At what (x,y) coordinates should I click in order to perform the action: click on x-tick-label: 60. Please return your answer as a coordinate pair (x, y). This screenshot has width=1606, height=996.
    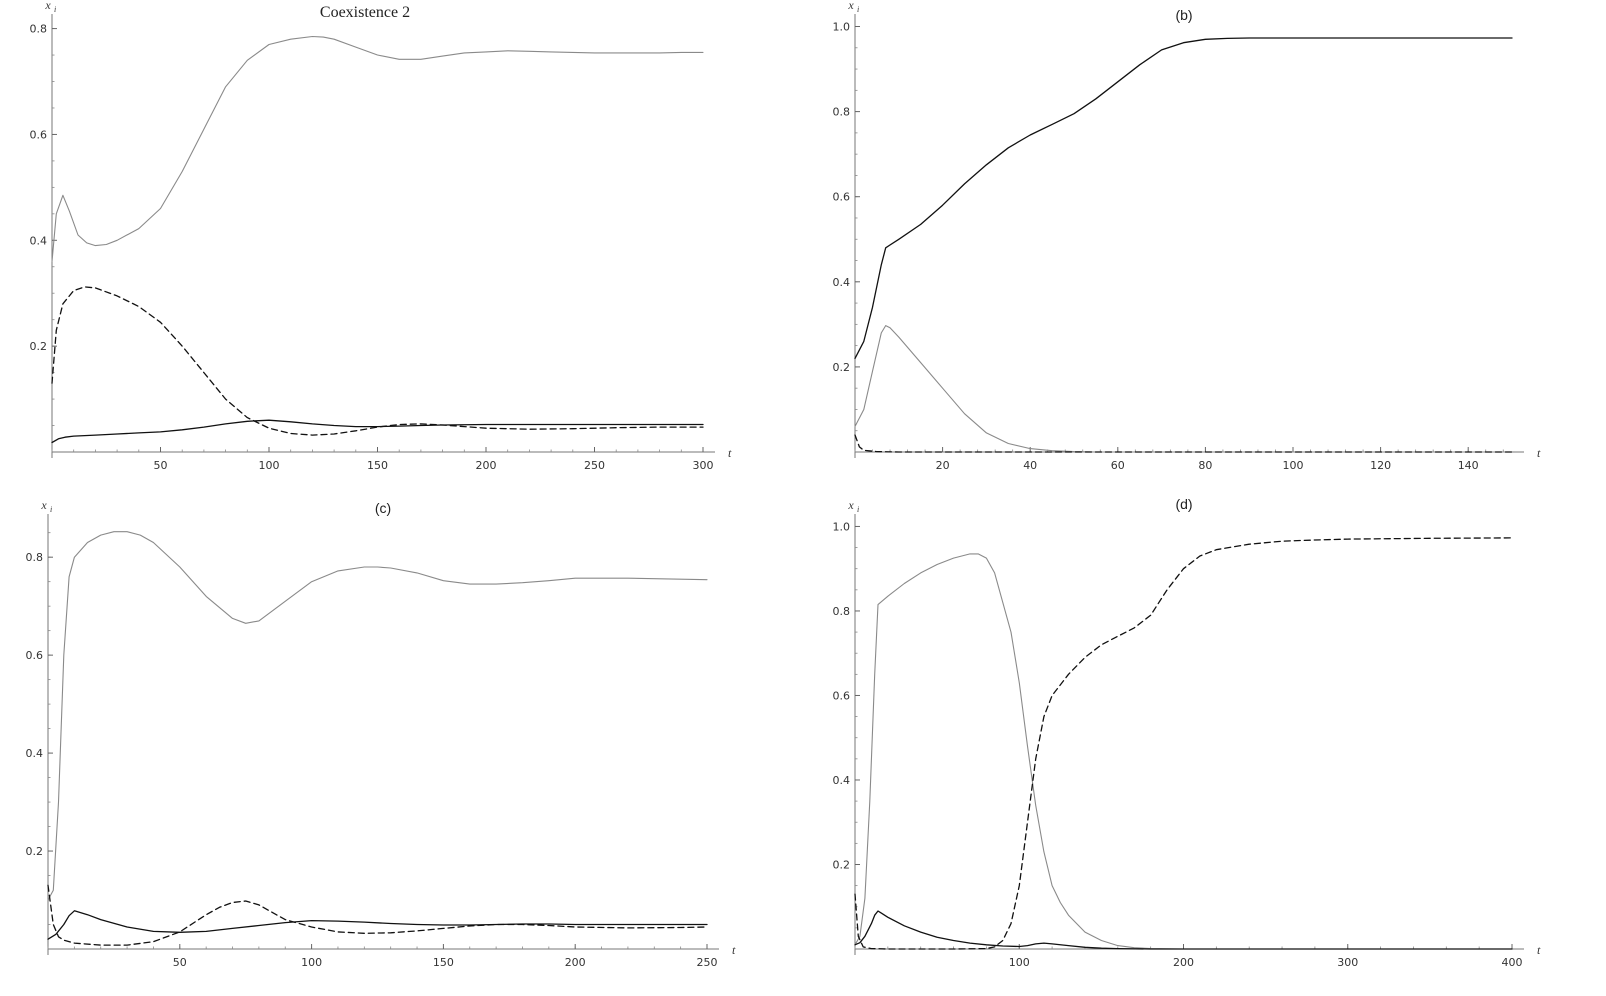
    Looking at the image, I should click on (1118, 465).